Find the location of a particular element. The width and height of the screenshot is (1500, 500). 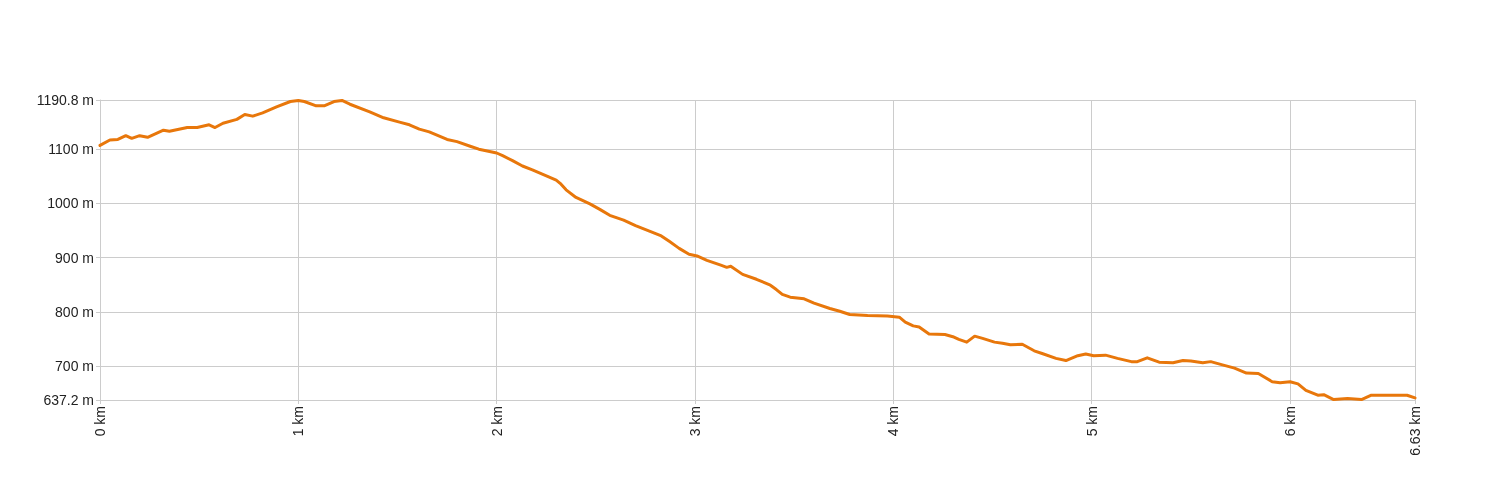

x-tick-label: 3 km is located at coordinates (695, 421).